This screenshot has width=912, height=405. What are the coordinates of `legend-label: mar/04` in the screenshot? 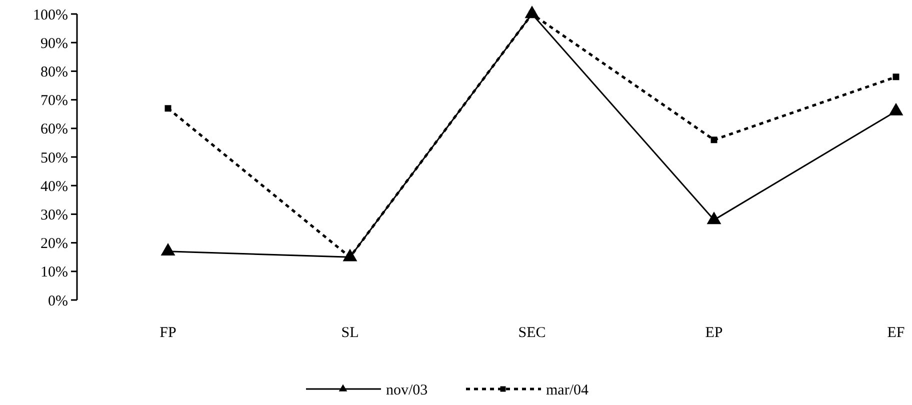 It's located at (567, 390).